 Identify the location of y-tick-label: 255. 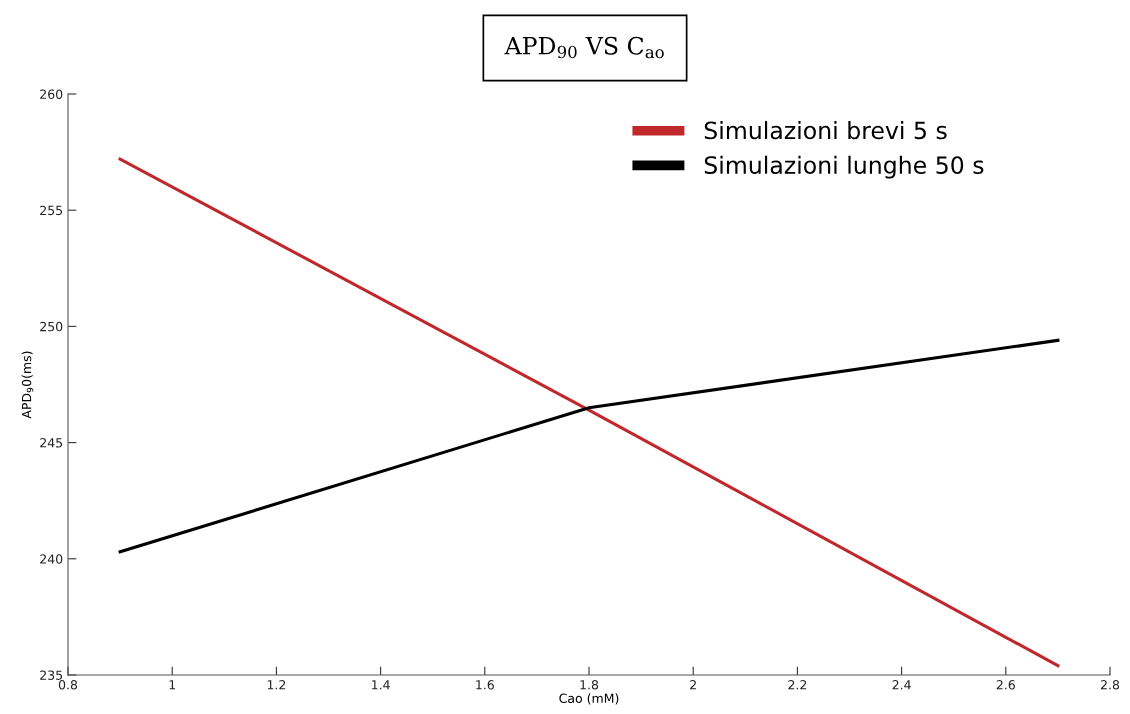
(51, 210).